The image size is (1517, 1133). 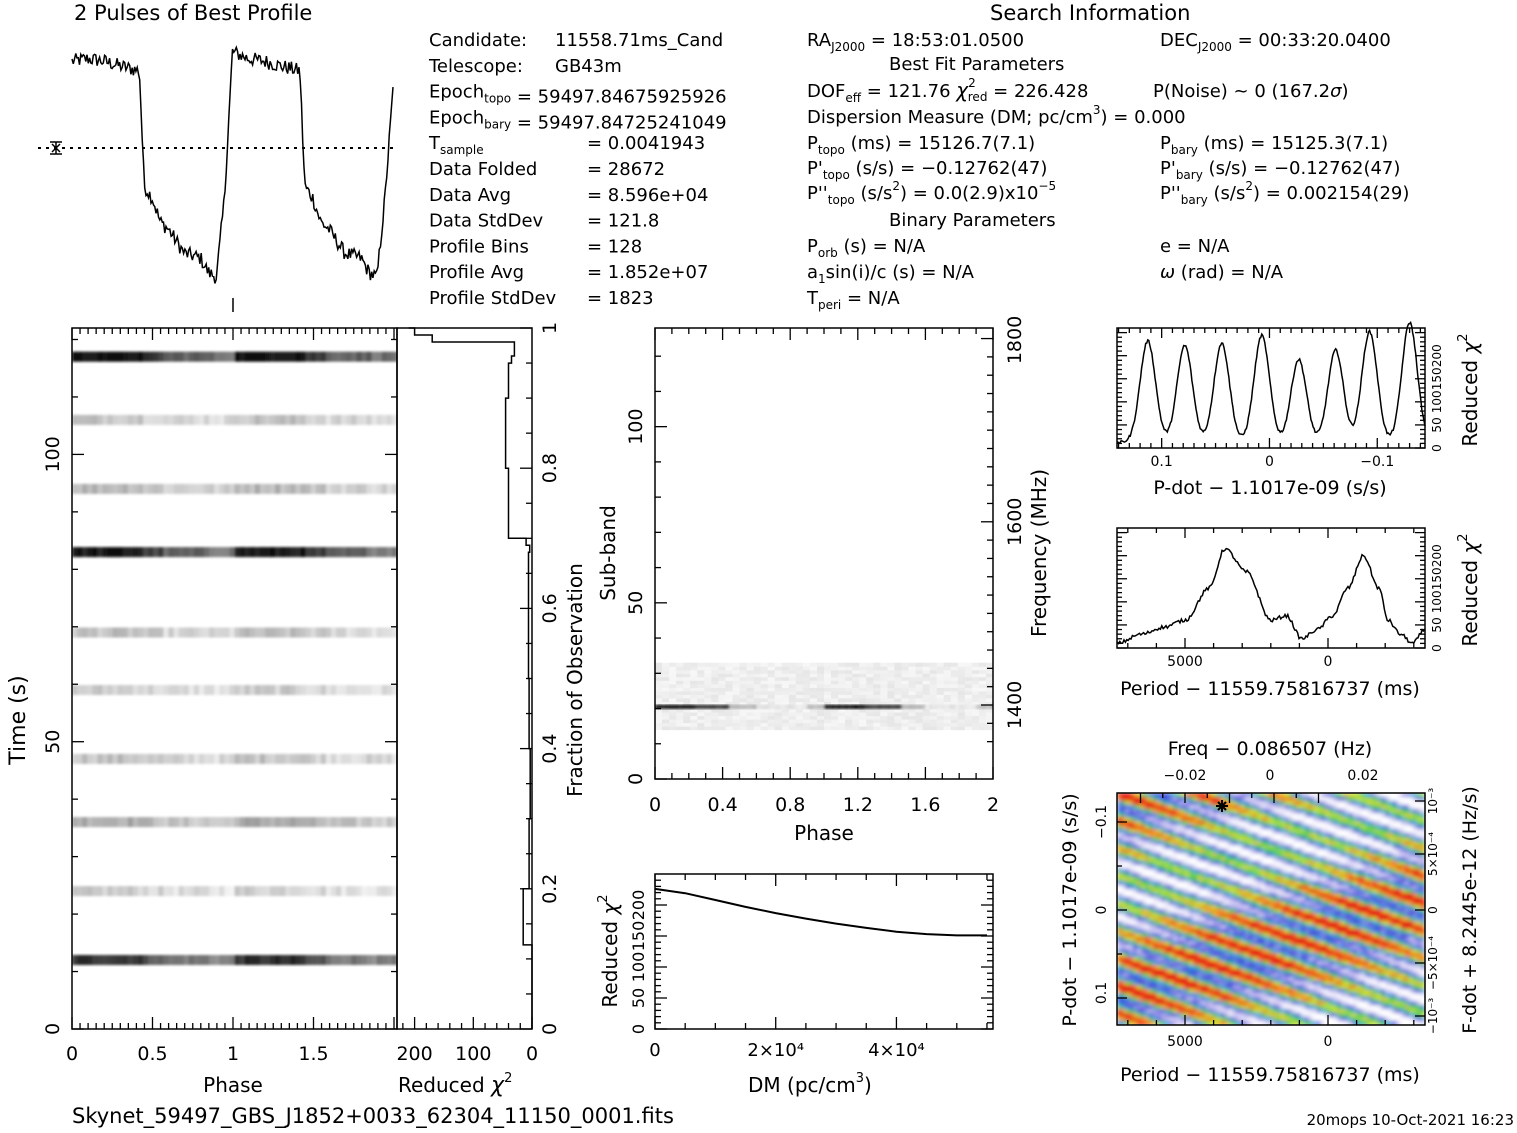 I want to click on freq-top-label: Freq − 0.086507 (Hz), so click(x=1270, y=749).